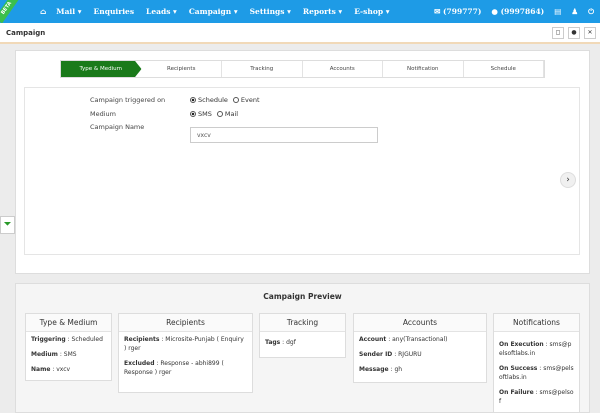 Image resolution: width=600 pixels, height=413 pixels. Describe the element at coordinates (213, 11) in the screenshot. I see `nav-campaign: Campaign ▾` at that location.